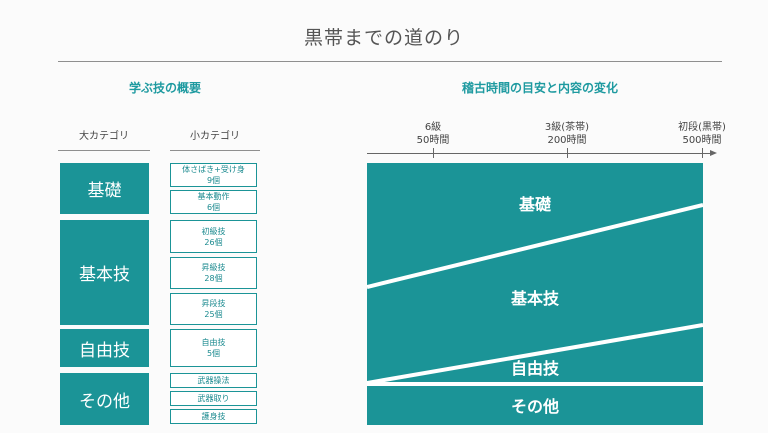 The height and width of the screenshot is (433, 768). Describe the element at coordinates (567, 140) in the screenshot. I see `milestone-hours: 200時間` at that location.